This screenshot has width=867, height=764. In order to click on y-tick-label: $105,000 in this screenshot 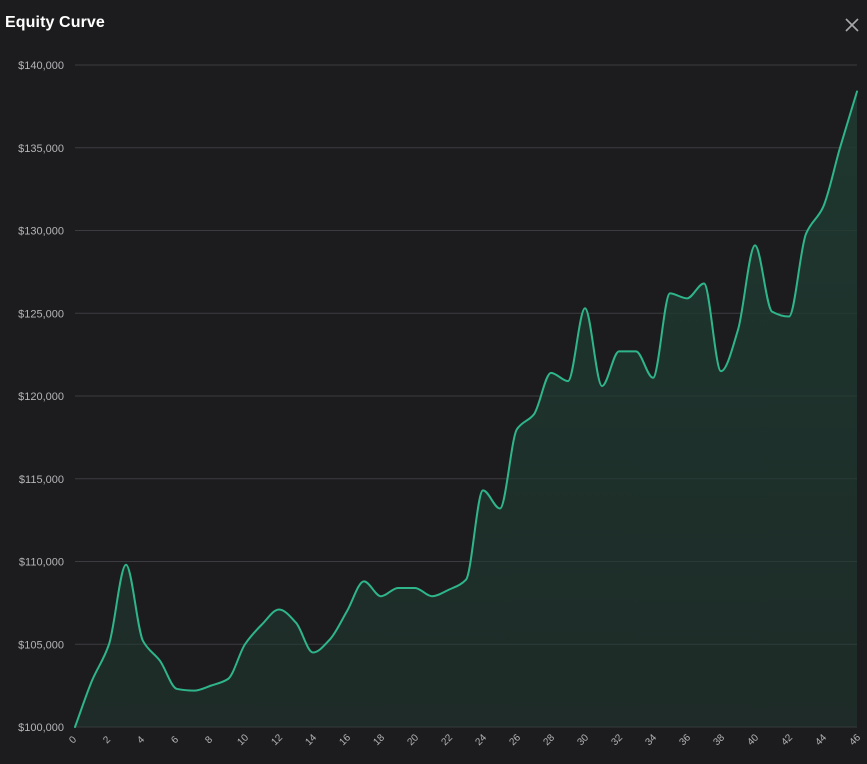, I will do `click(41, 645)`.